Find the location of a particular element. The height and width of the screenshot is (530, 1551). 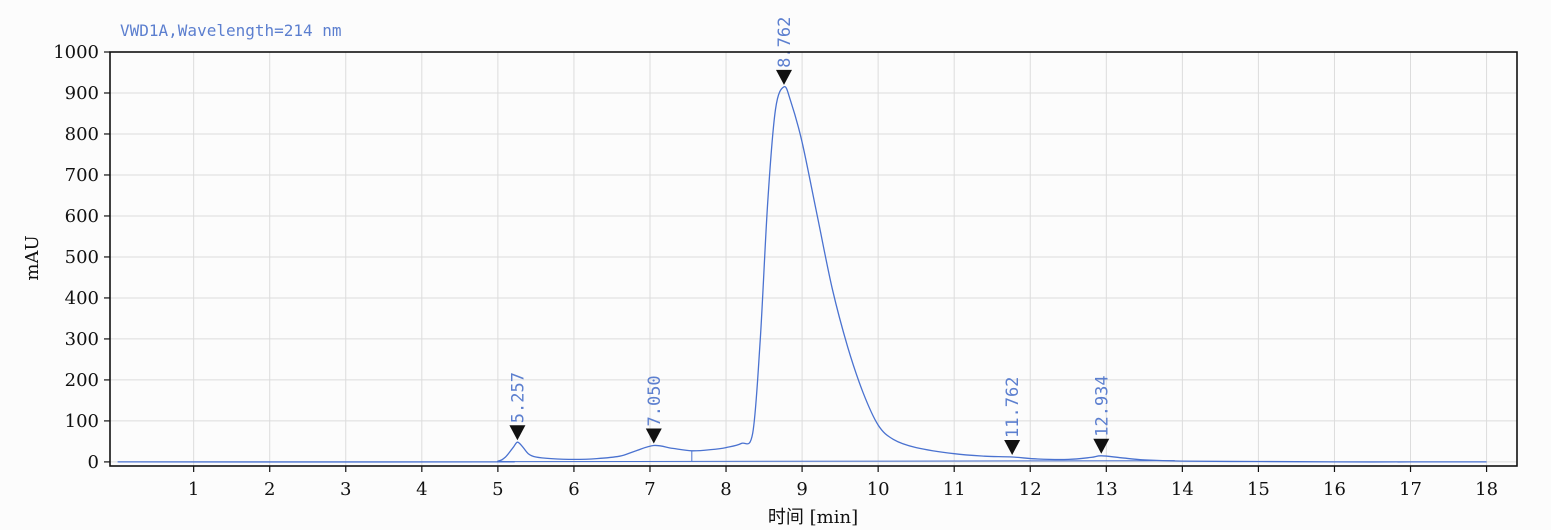

y-tick-label: 200 is located at coordinates (82, 380).